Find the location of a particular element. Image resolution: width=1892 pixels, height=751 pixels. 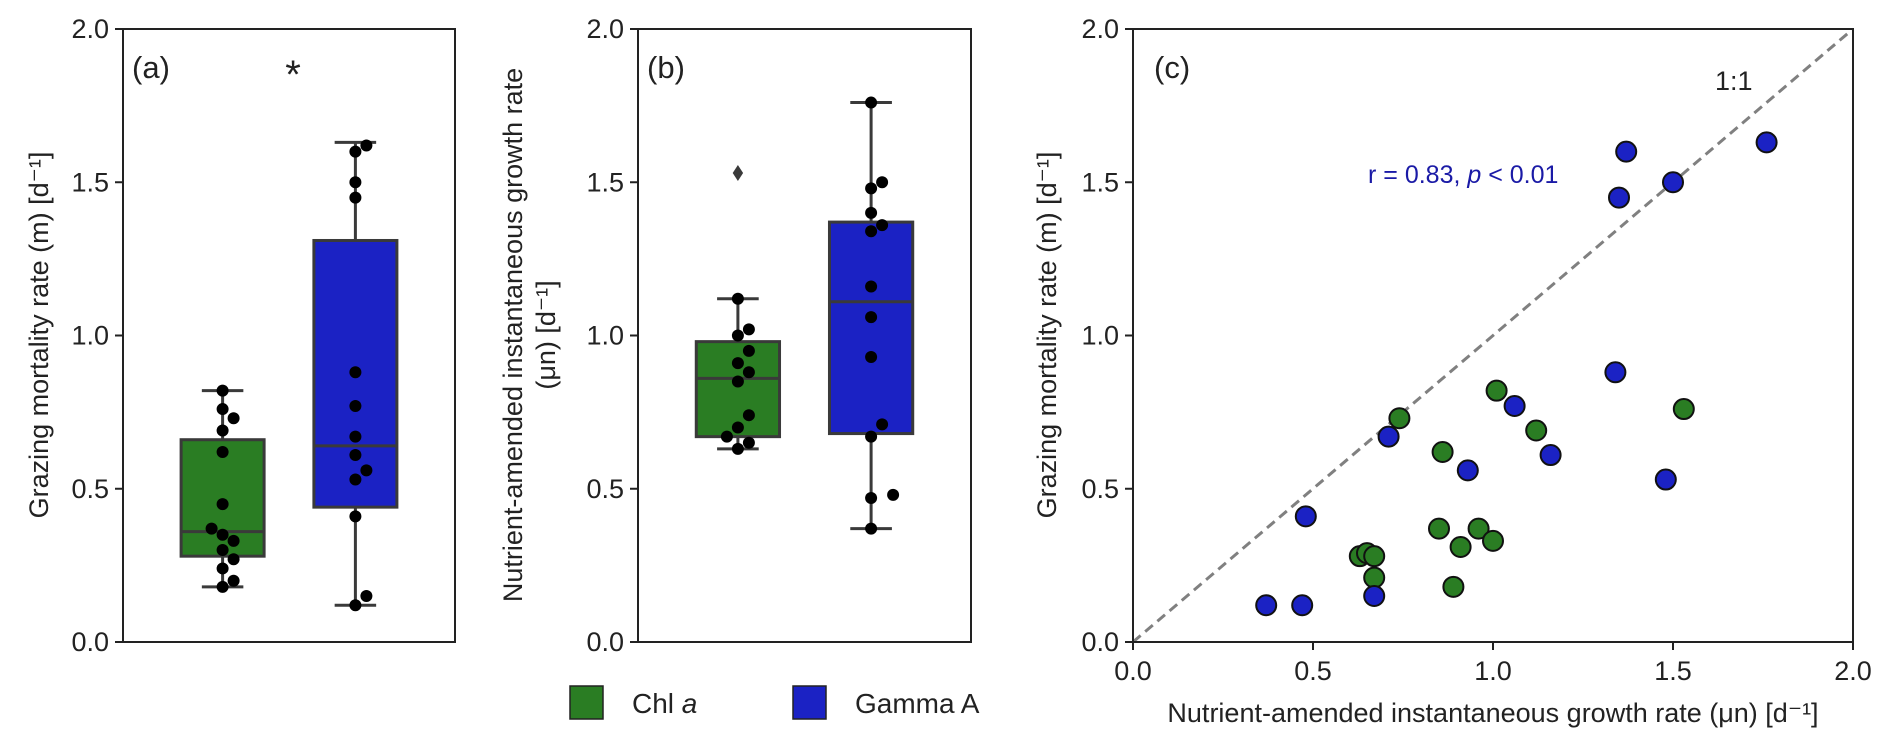

panel-a-ylabel: Grazing mortality rate (m) [d⁻¹] is located at coordinates (39, 335).